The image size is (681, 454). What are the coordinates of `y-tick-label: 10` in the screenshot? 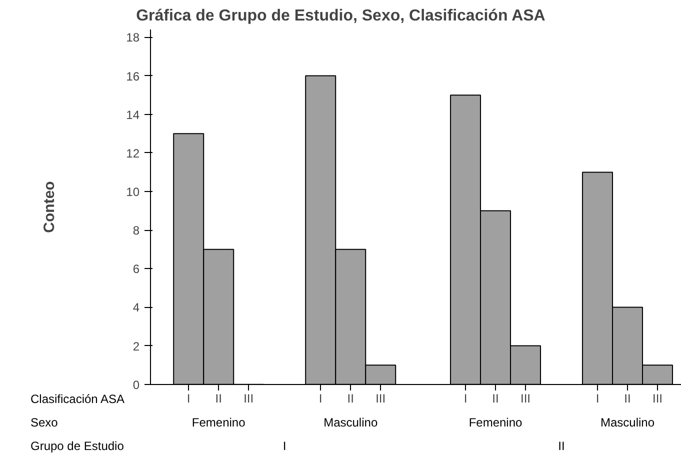 It's located at (133, 192).